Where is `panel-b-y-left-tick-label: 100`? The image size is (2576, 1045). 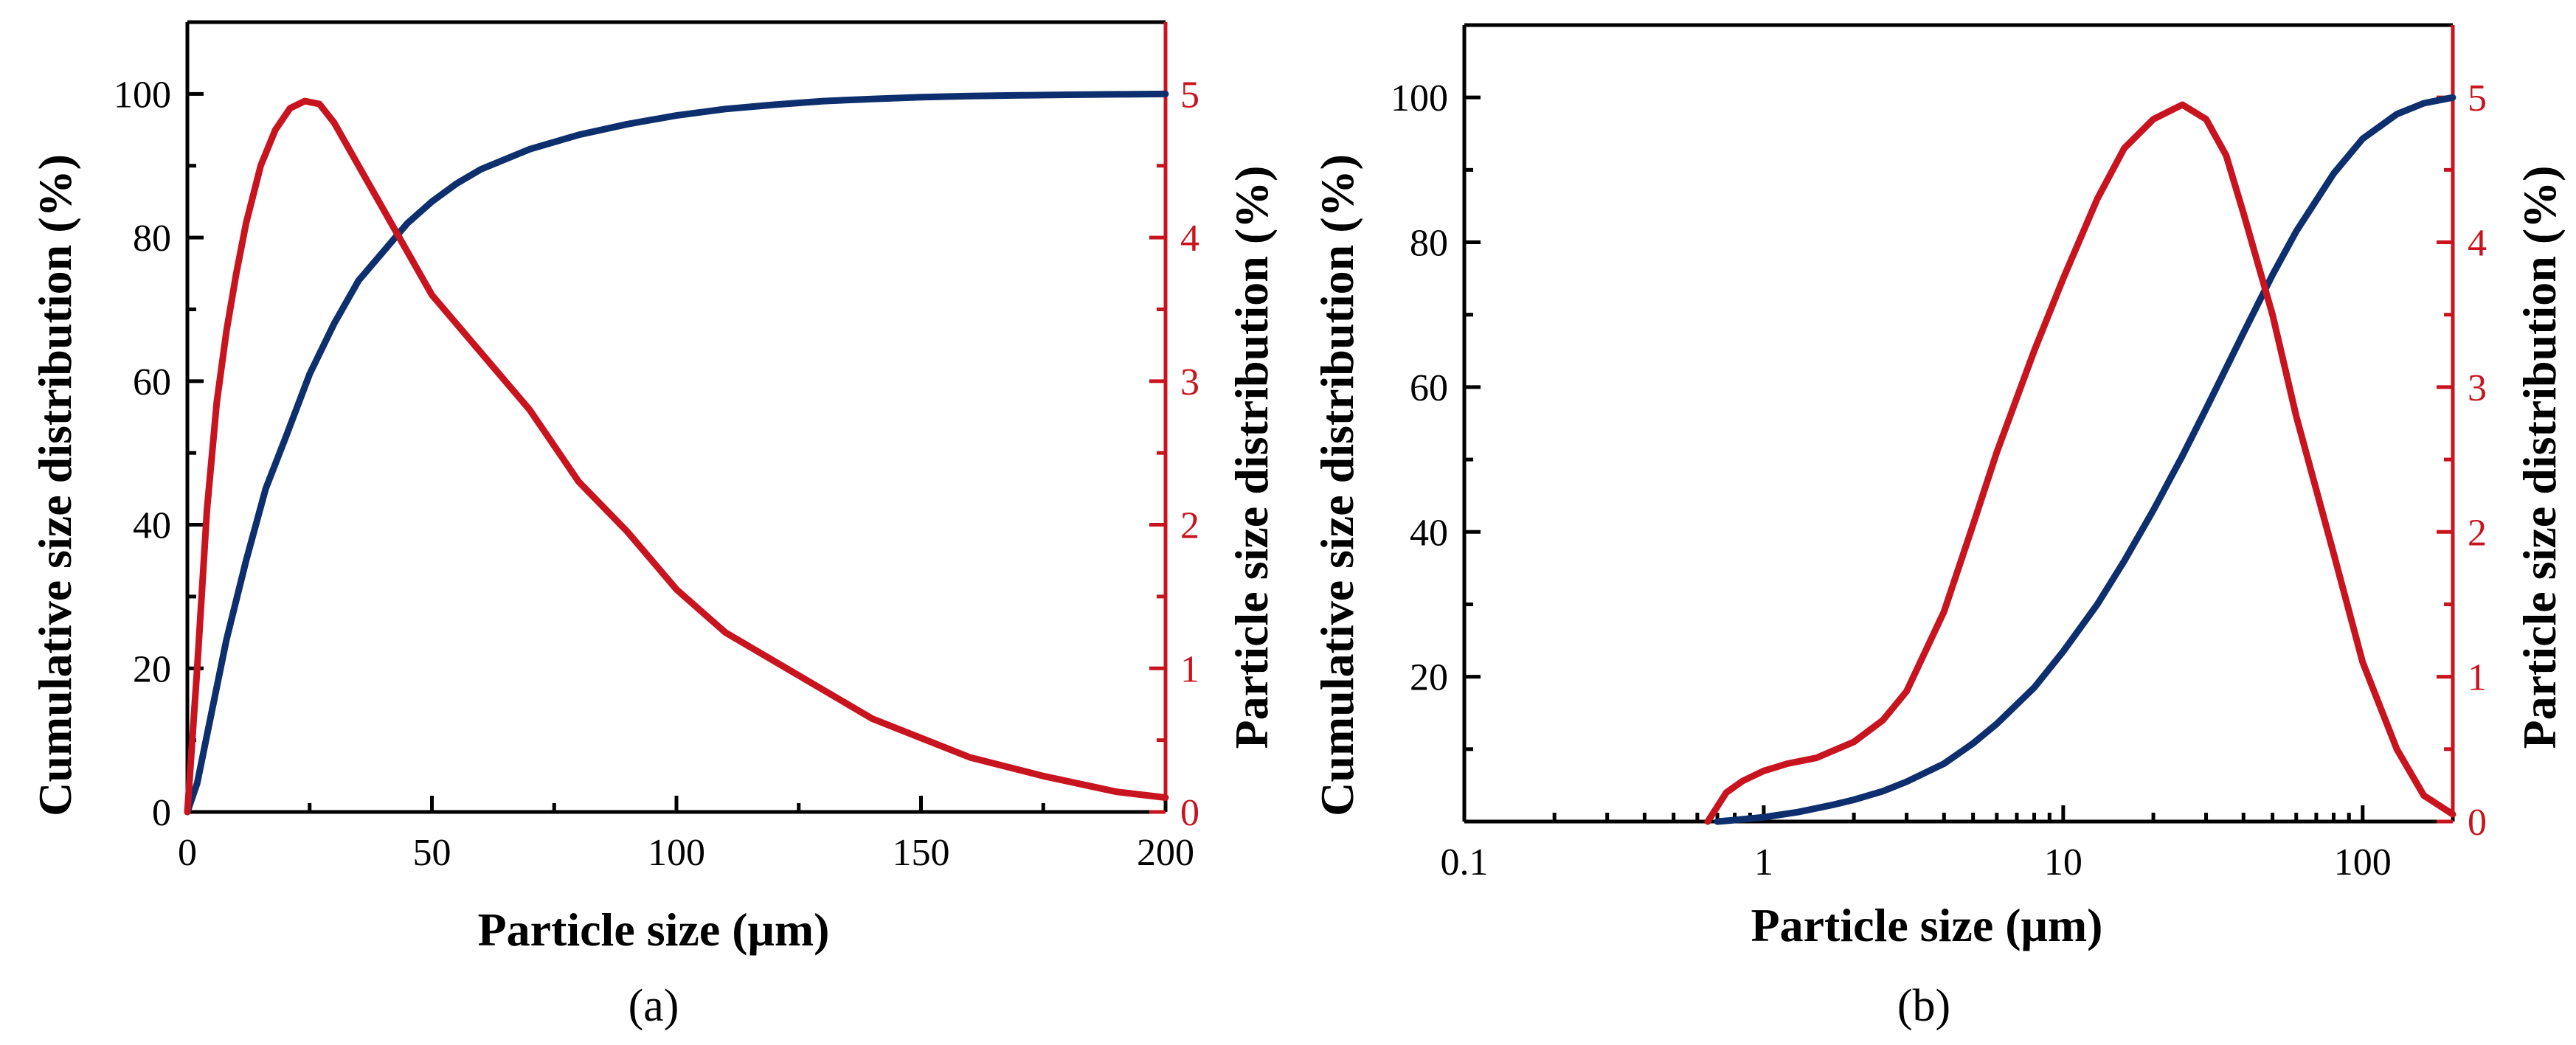
panel-b-y-left-tick-label: 100 is located at coordinates (1420, 98).